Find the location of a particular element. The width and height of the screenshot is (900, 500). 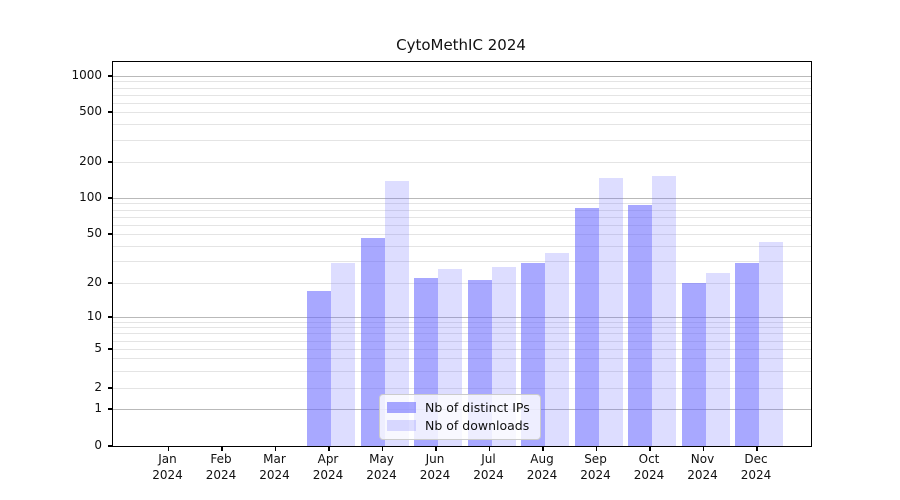

bar-ips-nov is located at coordinates (693, 364).